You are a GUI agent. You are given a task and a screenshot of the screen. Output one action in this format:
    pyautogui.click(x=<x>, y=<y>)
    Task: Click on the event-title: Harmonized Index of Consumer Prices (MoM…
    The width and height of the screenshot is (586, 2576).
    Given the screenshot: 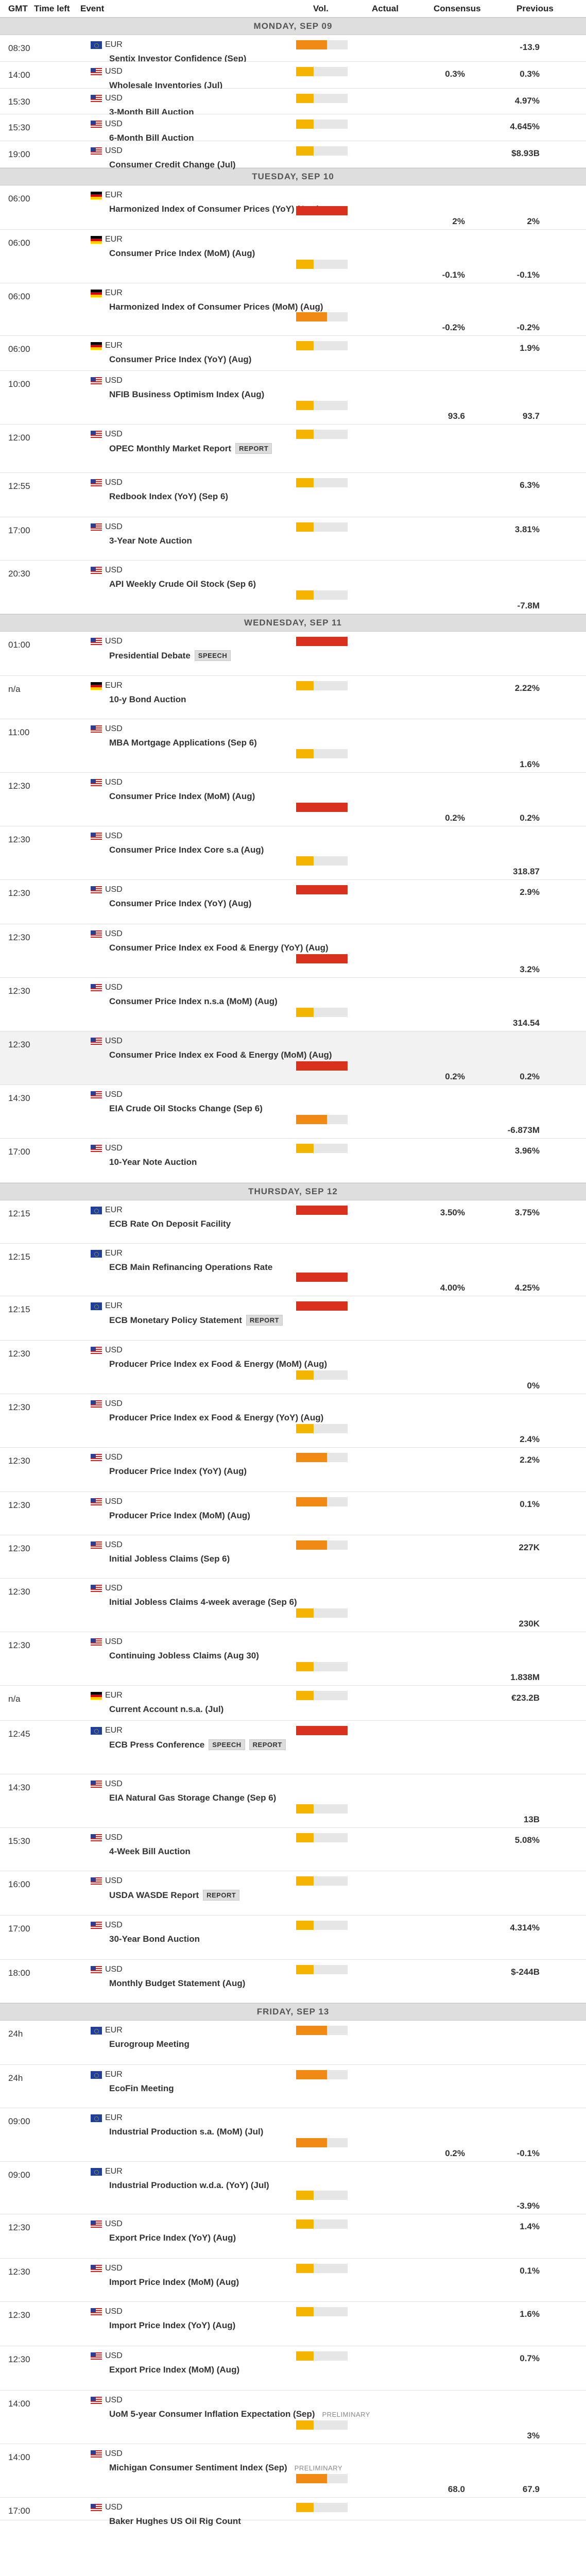 What is the action you would take?
    pyautogui.click(x=216, y=307)
    